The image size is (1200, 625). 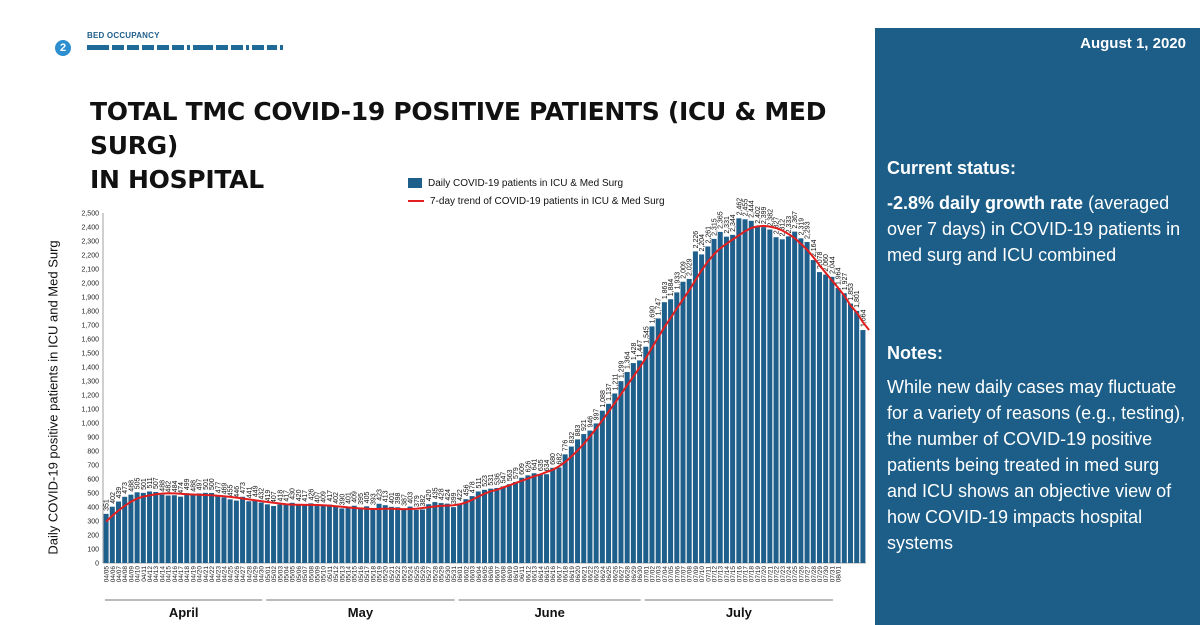 What do you see at coordinates (90, 312) in the screenshot?
I see `y-tick-label: 1,800` at bounding box center [90, 312].